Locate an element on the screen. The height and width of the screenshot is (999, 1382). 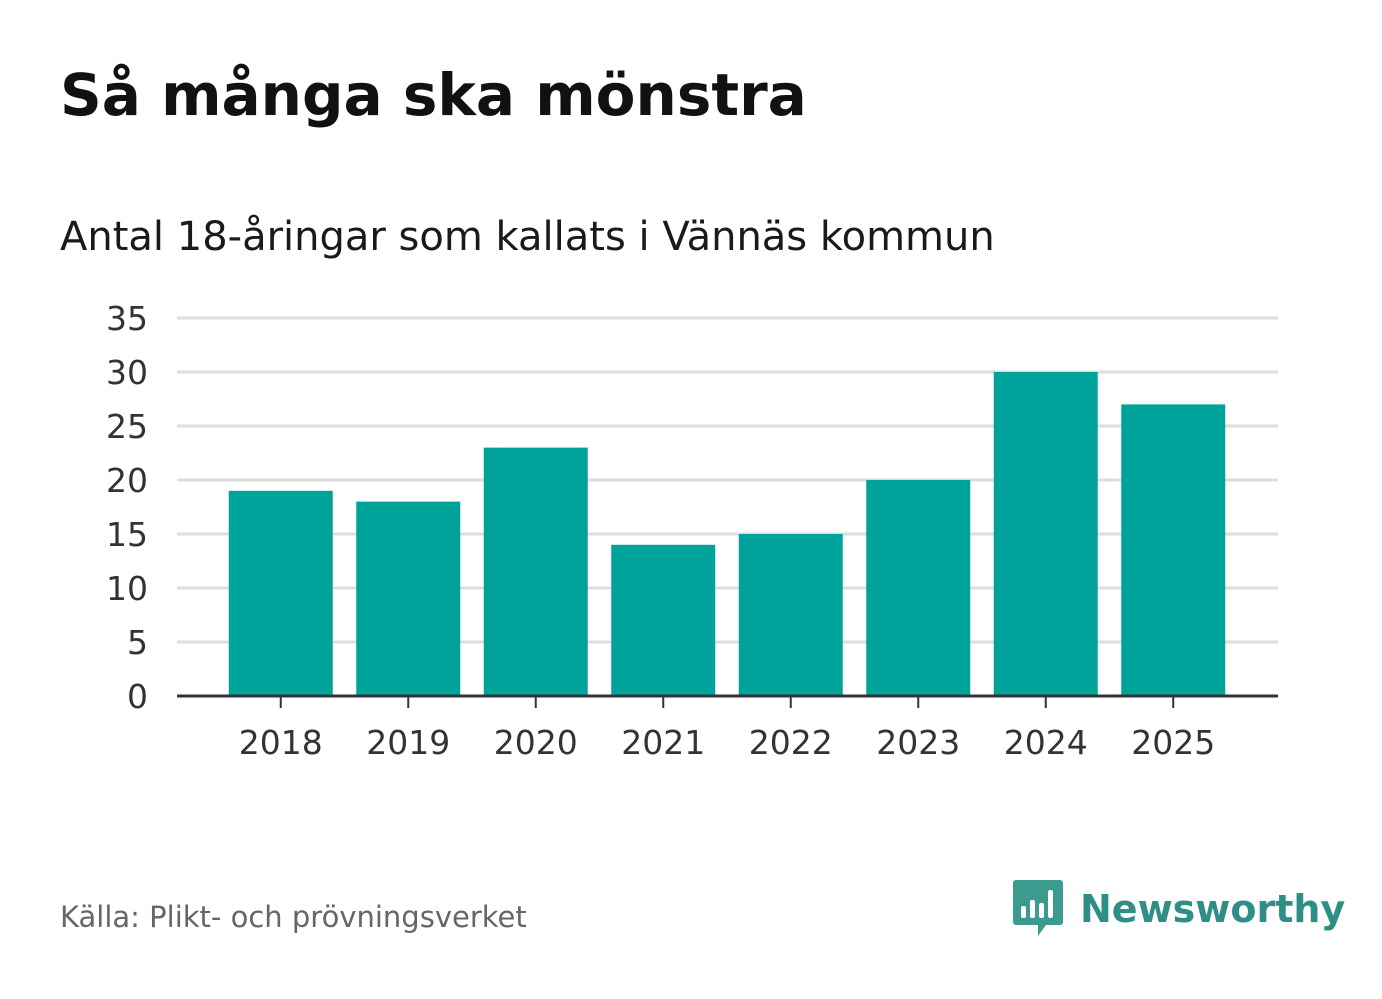
y-tick-label: 35 is located at coordinates (127, 318).